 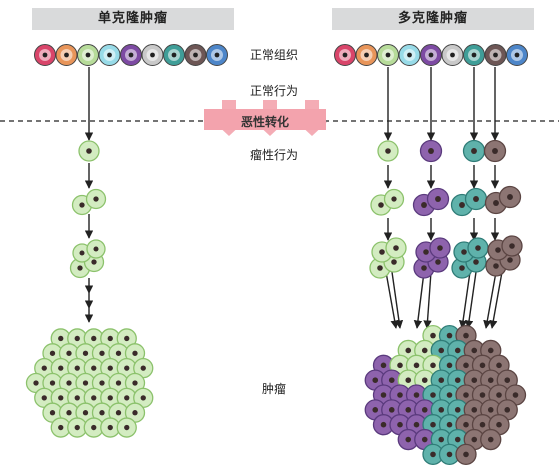 What do you see at coordinates (89, 151) in the screenshot?
I see `single-green-cell` at bounding box center [89, 151].